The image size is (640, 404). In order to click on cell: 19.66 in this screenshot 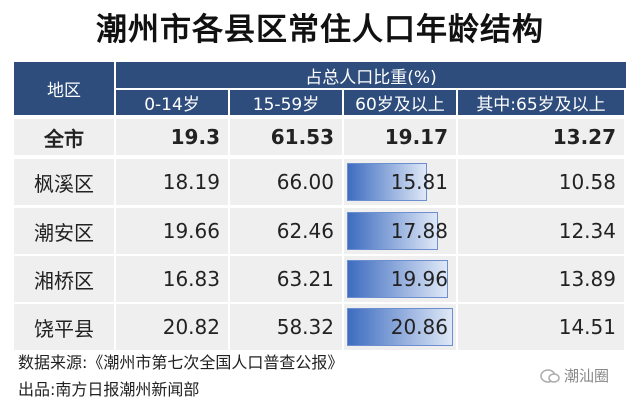, I will do `click(172, 231)`.